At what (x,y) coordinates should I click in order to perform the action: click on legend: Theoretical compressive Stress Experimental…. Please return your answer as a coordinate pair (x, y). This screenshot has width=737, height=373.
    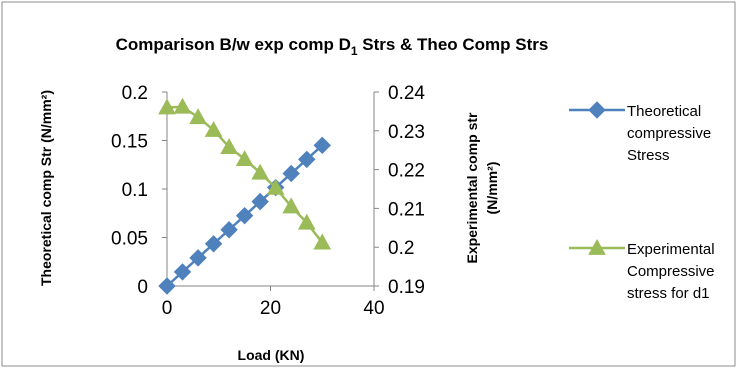
    Looking at the image, I should click on (642, 201).